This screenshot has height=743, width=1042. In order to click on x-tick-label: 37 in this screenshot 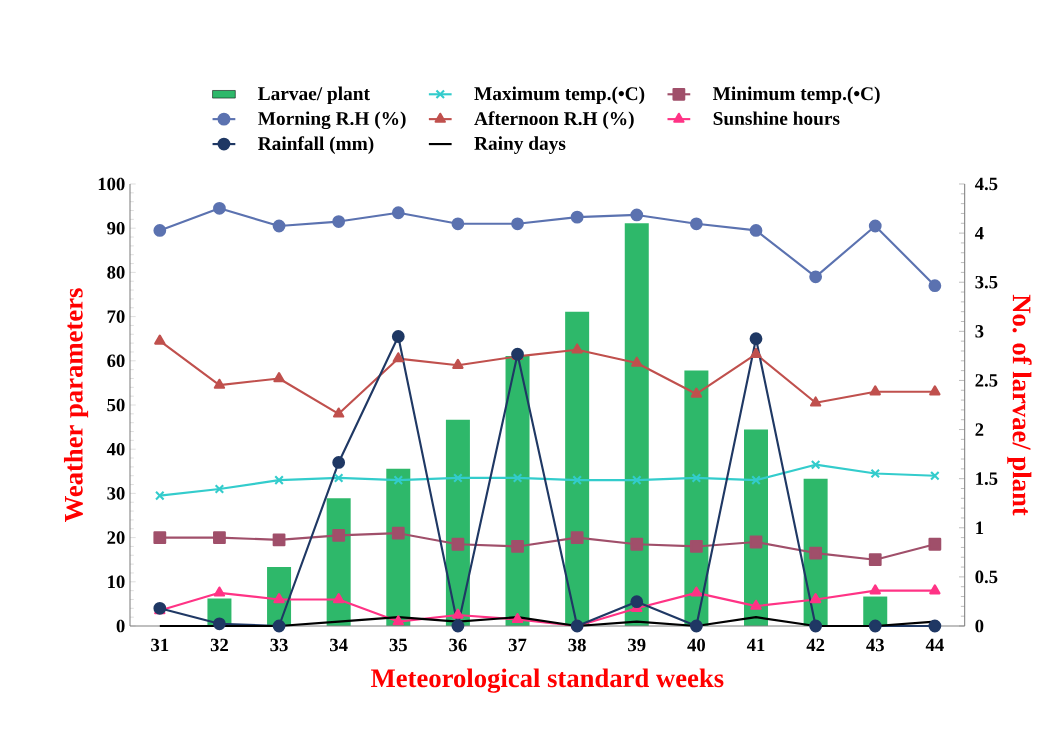, I will do `click(517, 645)`.